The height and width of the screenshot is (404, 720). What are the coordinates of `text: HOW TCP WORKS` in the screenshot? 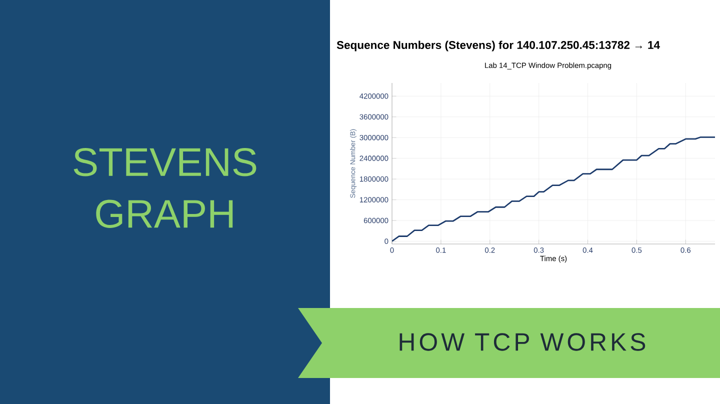 It's located at (523, 342).